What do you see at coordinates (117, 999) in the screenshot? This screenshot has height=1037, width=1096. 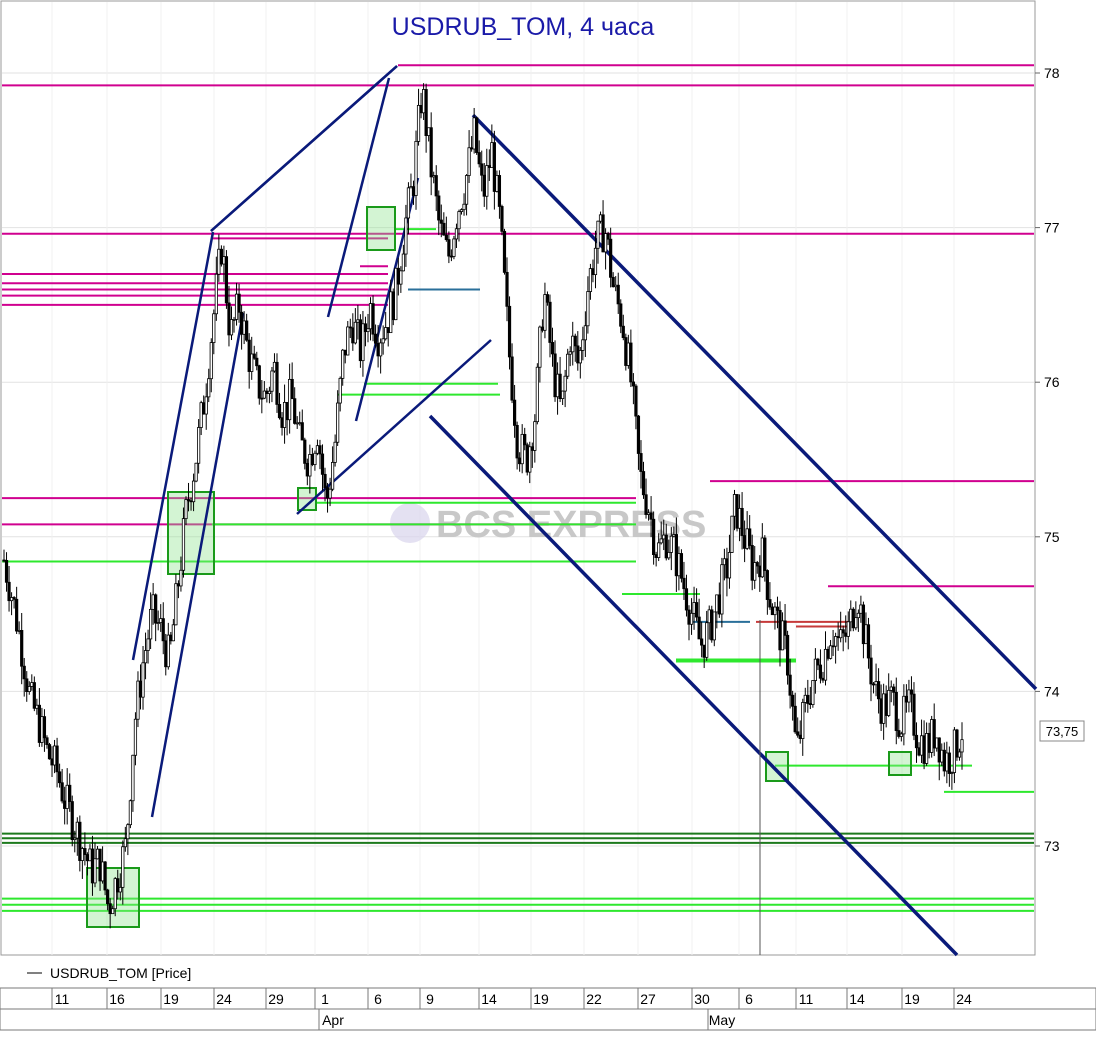 I see `x-tick-label: 16` at bounding box center [117, 999].